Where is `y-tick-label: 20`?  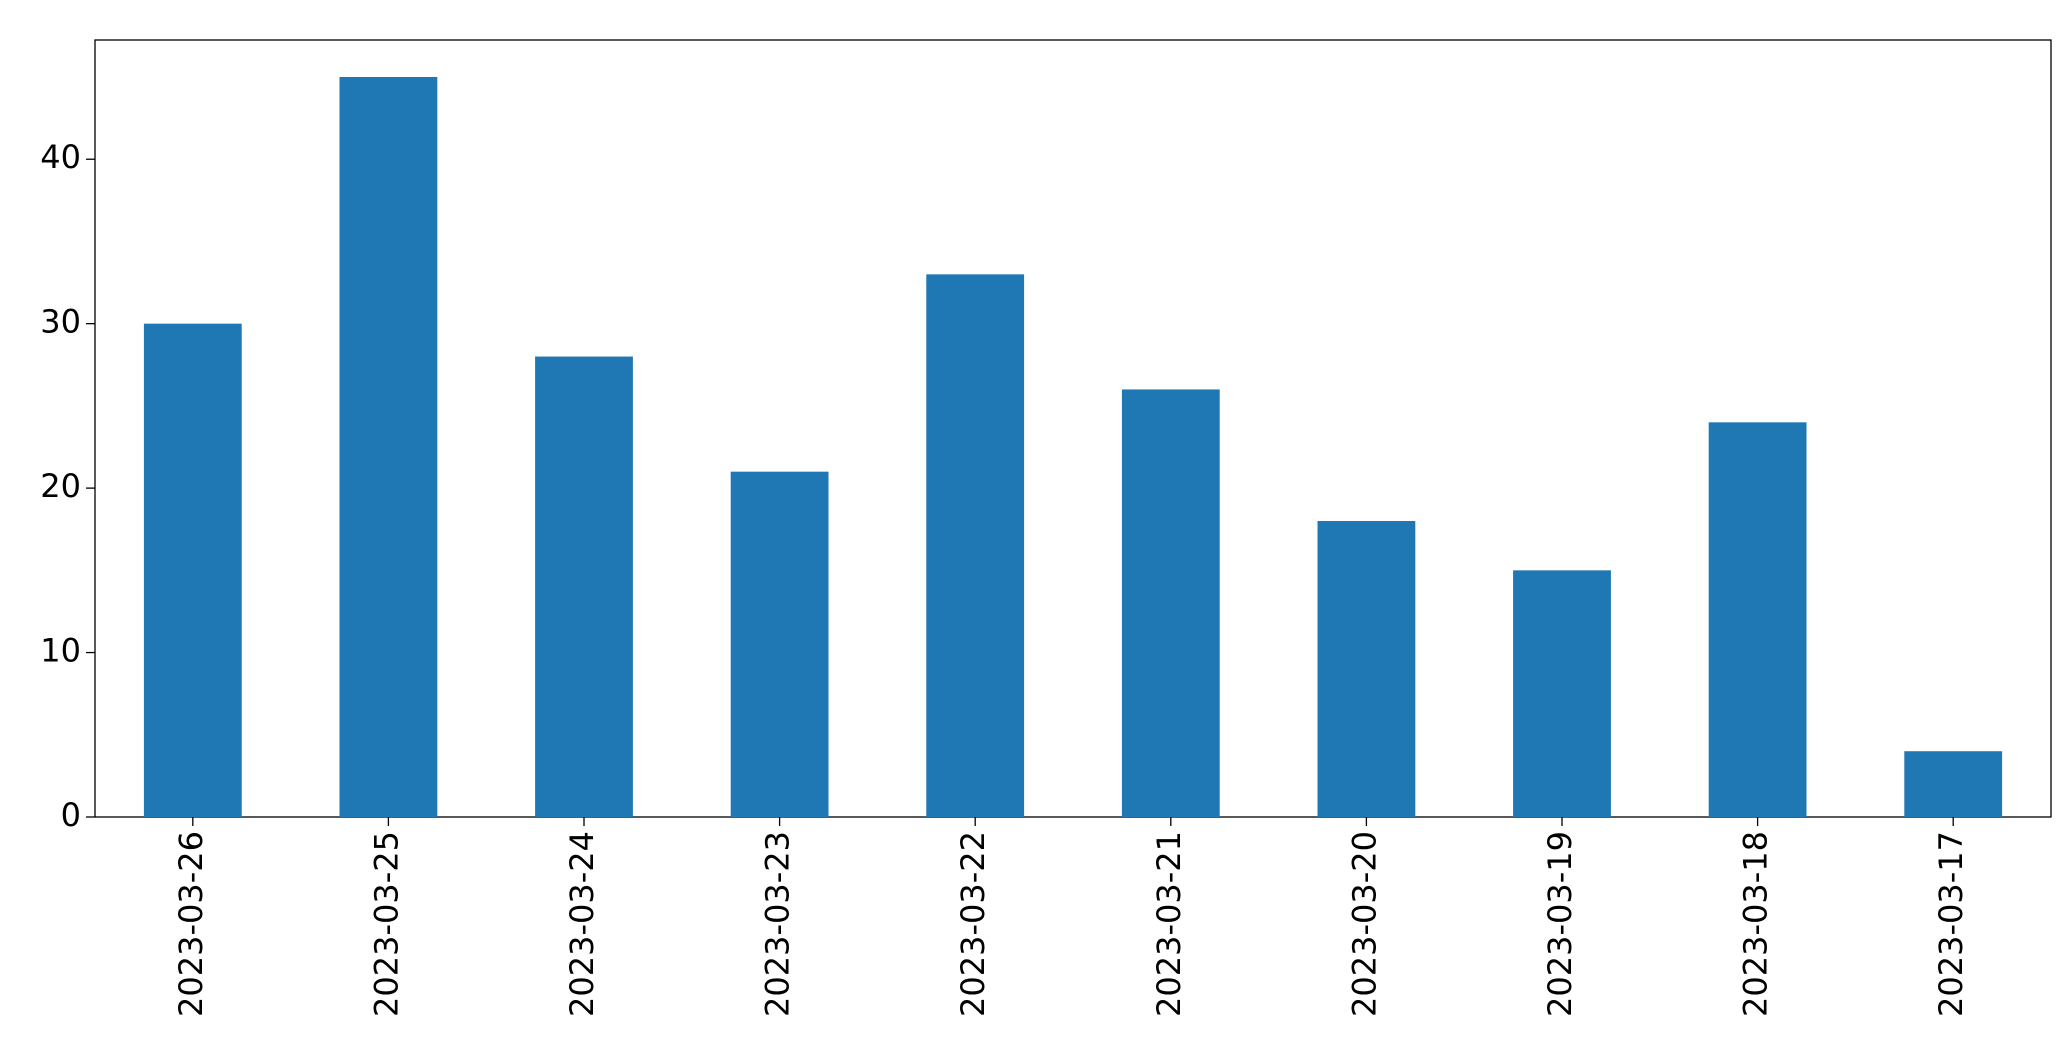 y-tick-label: 20 is located at coordinates (60, 486).